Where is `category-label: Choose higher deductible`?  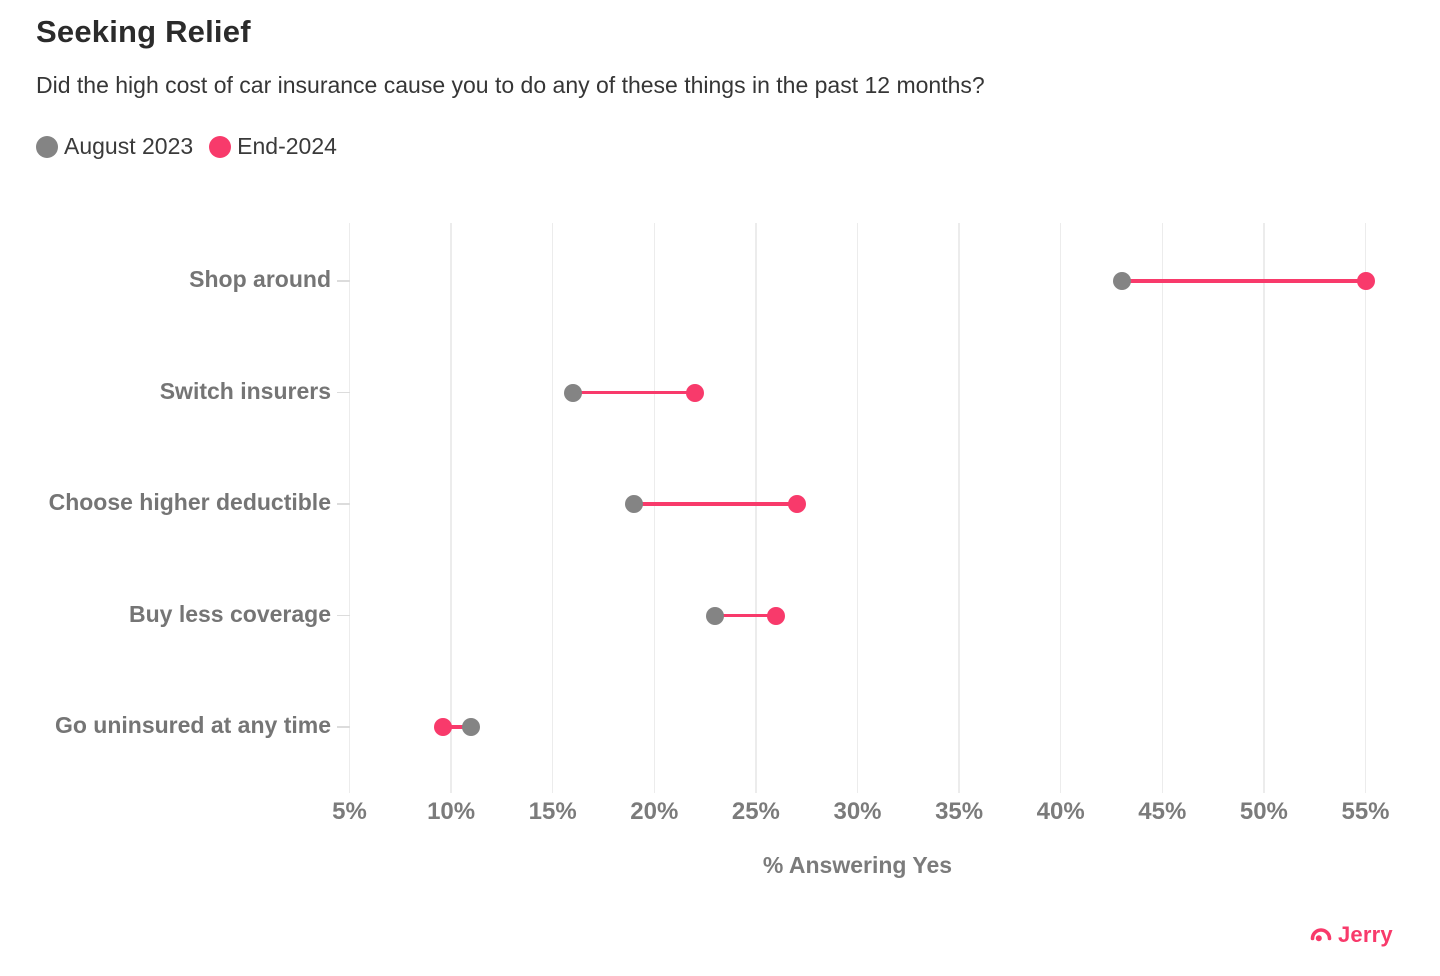 category-label: Choose higher deductible is located at coordinates (189, 502).